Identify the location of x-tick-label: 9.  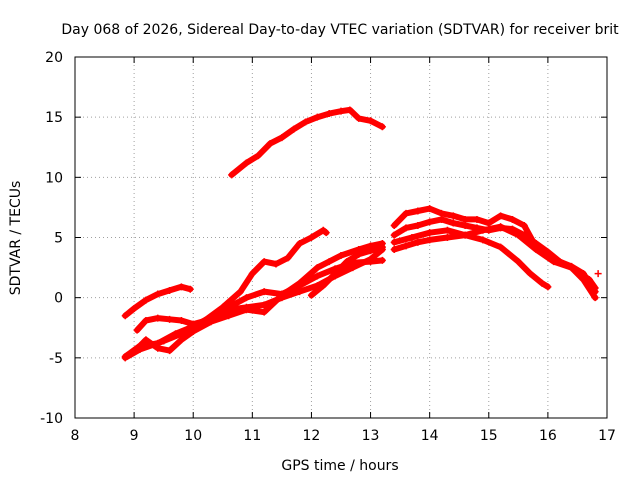
(134, 436).